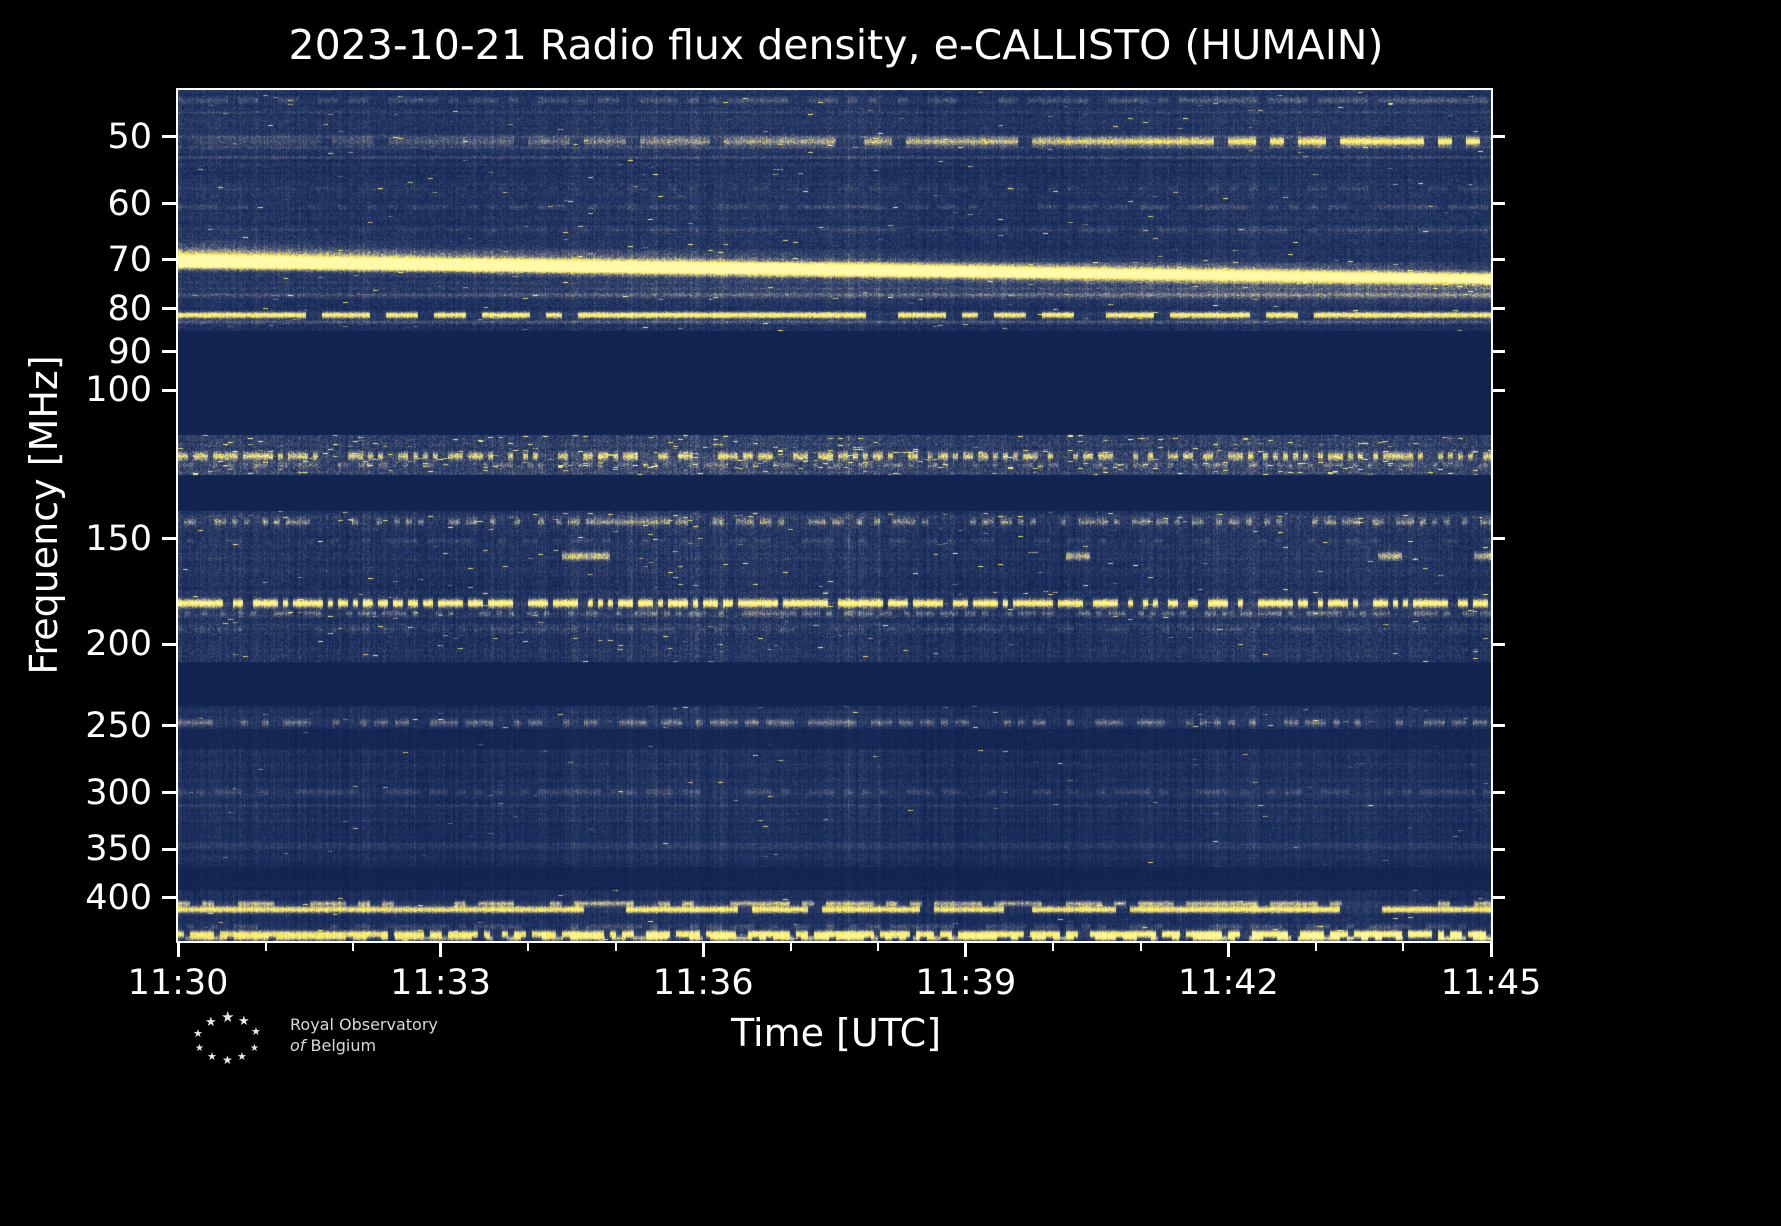 The width and height of the screenshot is (1781, 1226). I want to click on y-tick-label: 250, so click(118, 725).